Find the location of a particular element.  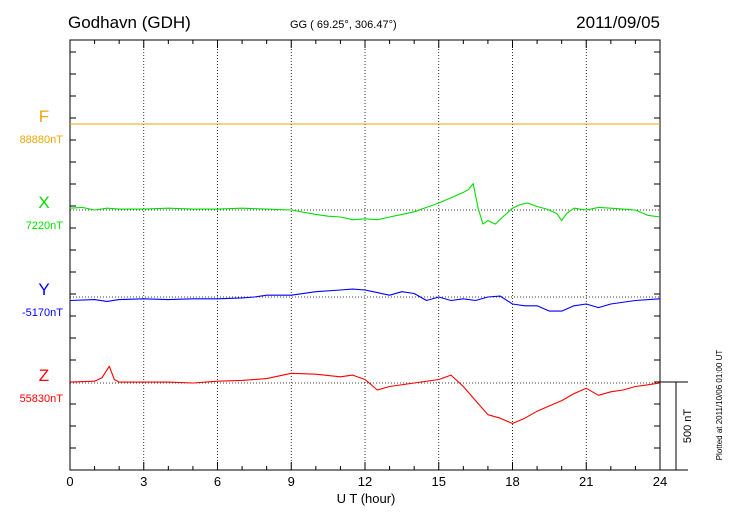

series-baseline-y: -5170nT is located at coordinates (42, 313).